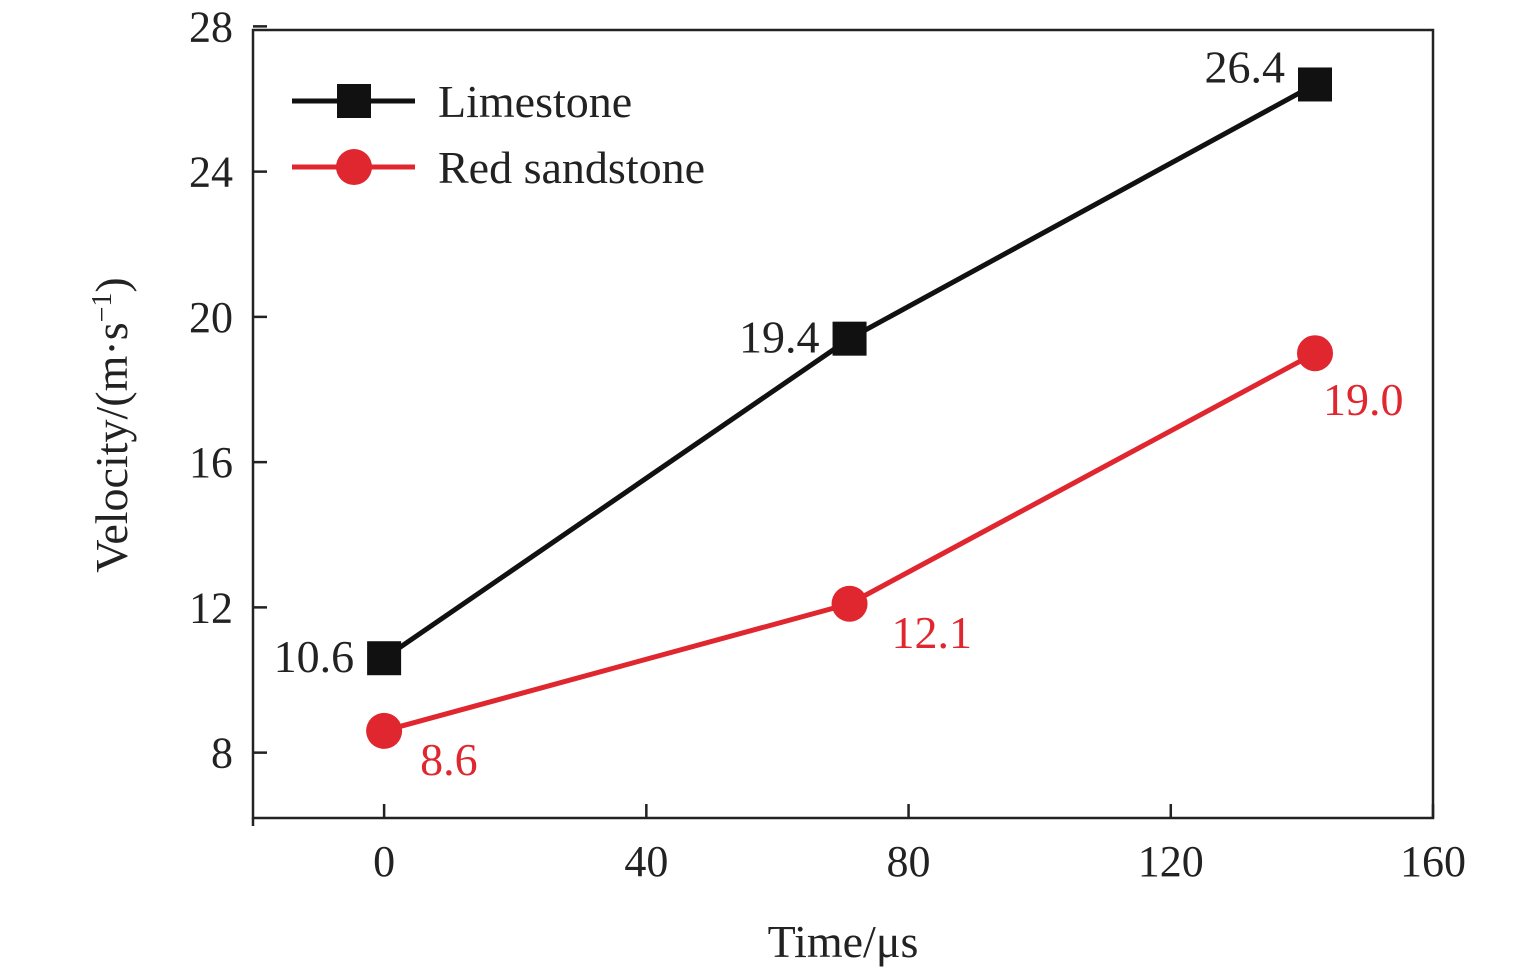 The image size is (1535, 974). I want to click on x-tick-label: 40, so click(646, 861).